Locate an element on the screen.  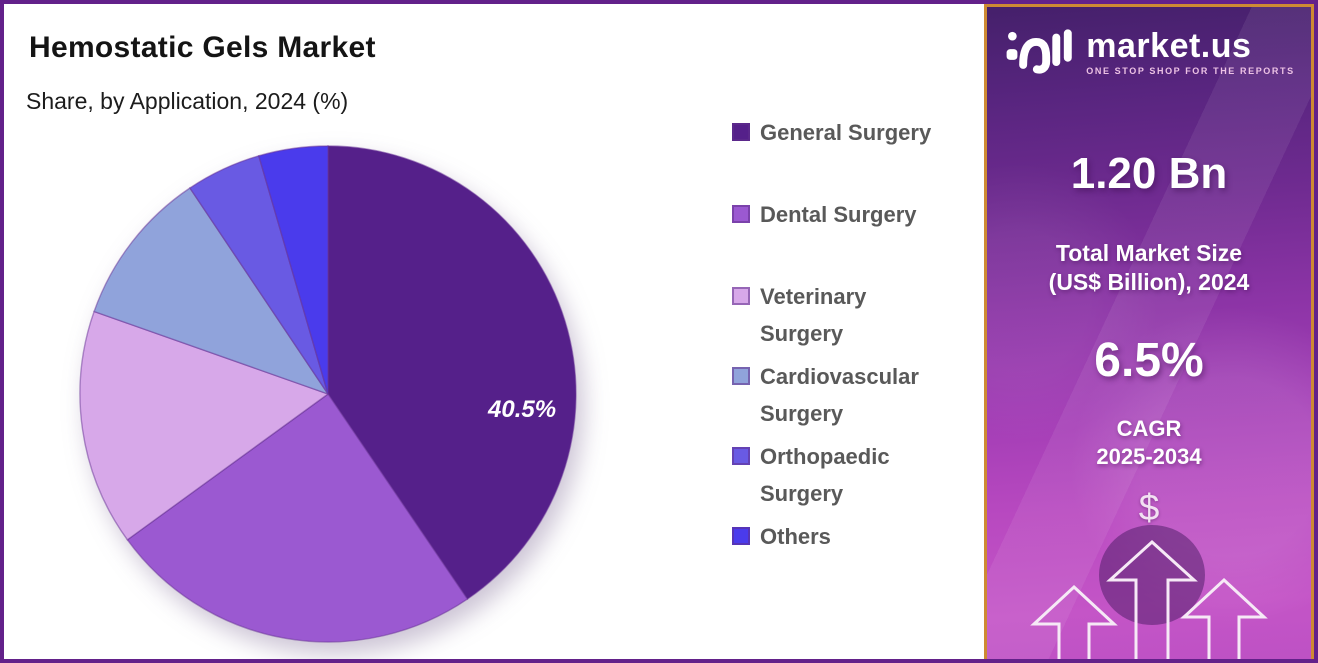
pie-slice-cardiovascular-surgery is located at coordinates (211, 291).